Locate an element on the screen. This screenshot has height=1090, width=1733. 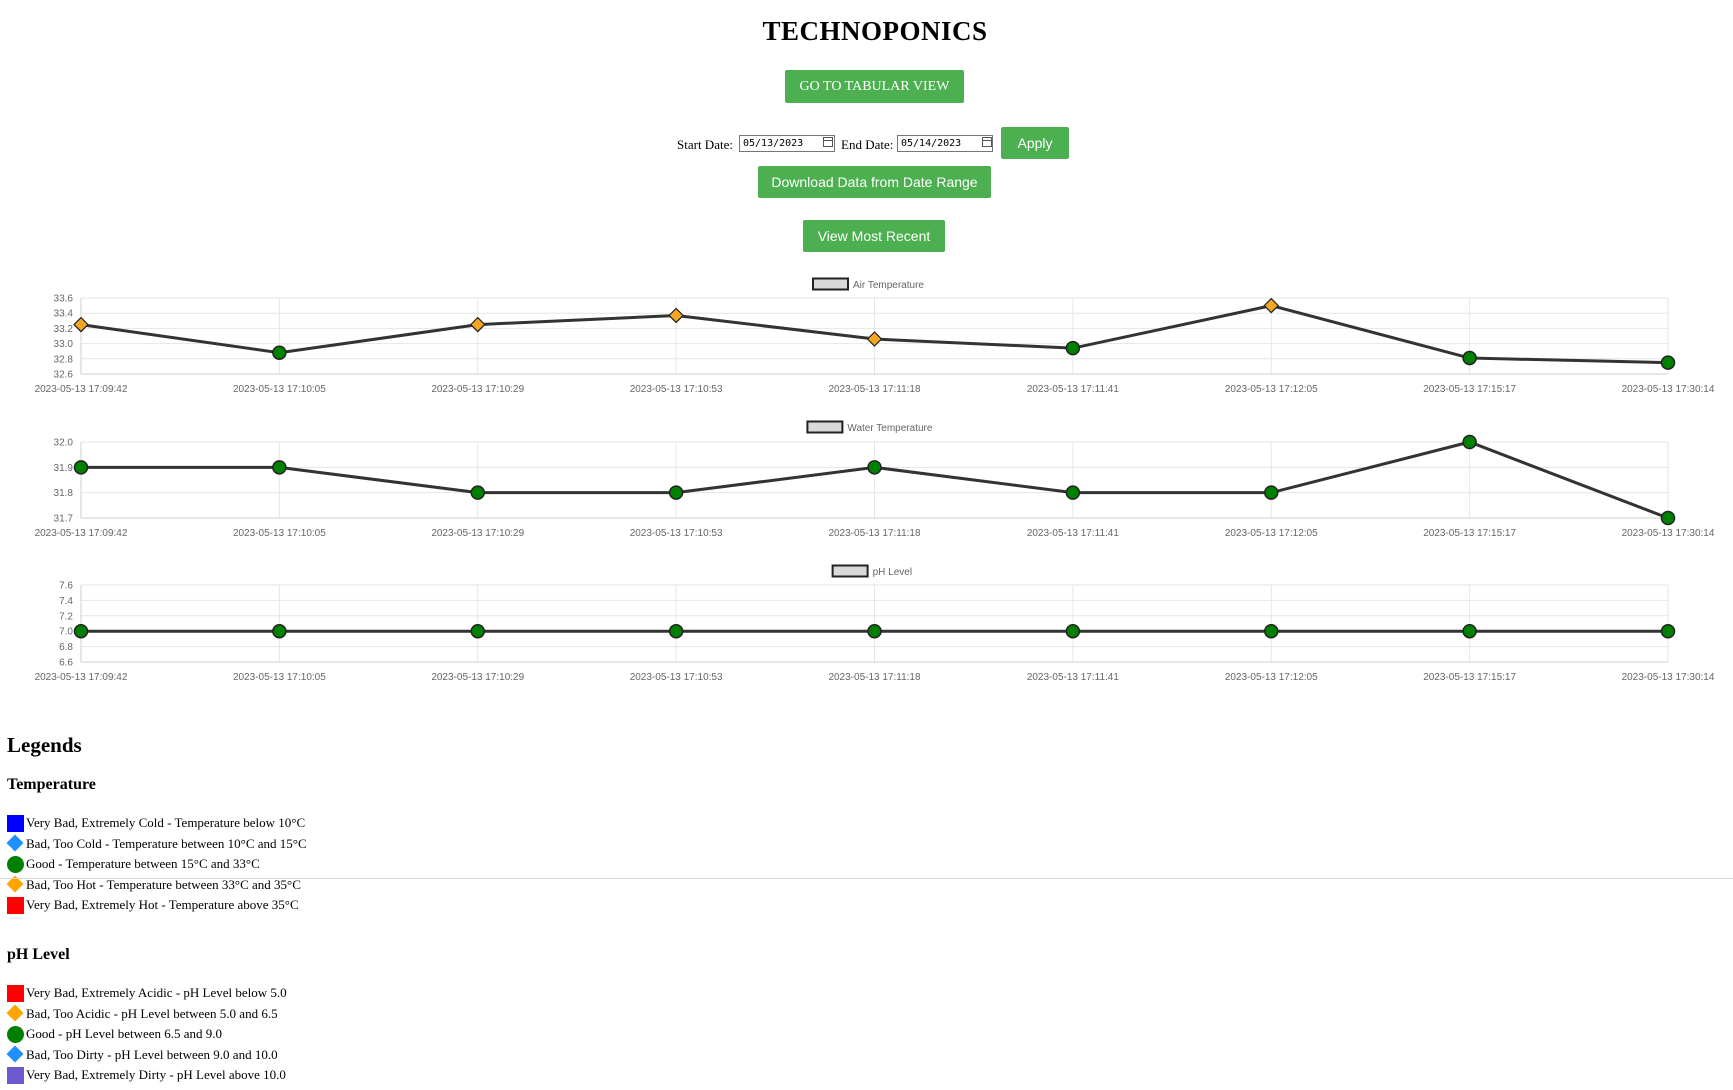
legend-item-label: Good - Temperature between 15°C and 33°C is located at coordinates (143, 864).